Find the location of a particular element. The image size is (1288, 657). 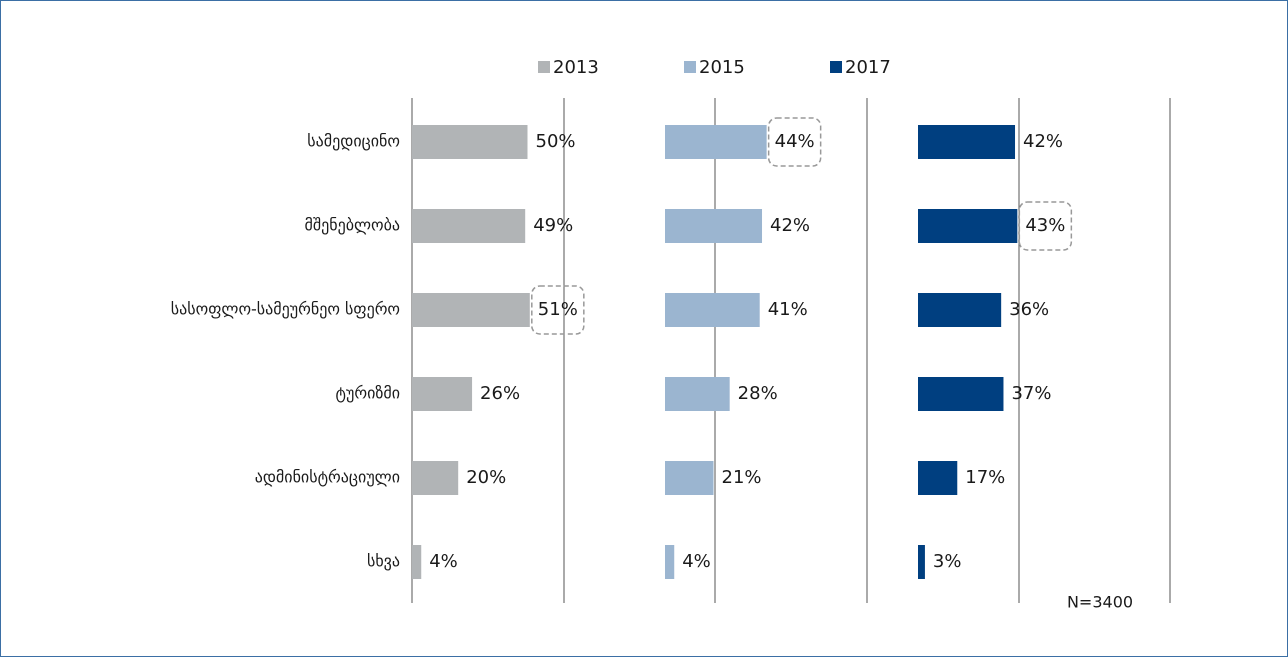

data-label: 51% is located at coordinates (558, 309).